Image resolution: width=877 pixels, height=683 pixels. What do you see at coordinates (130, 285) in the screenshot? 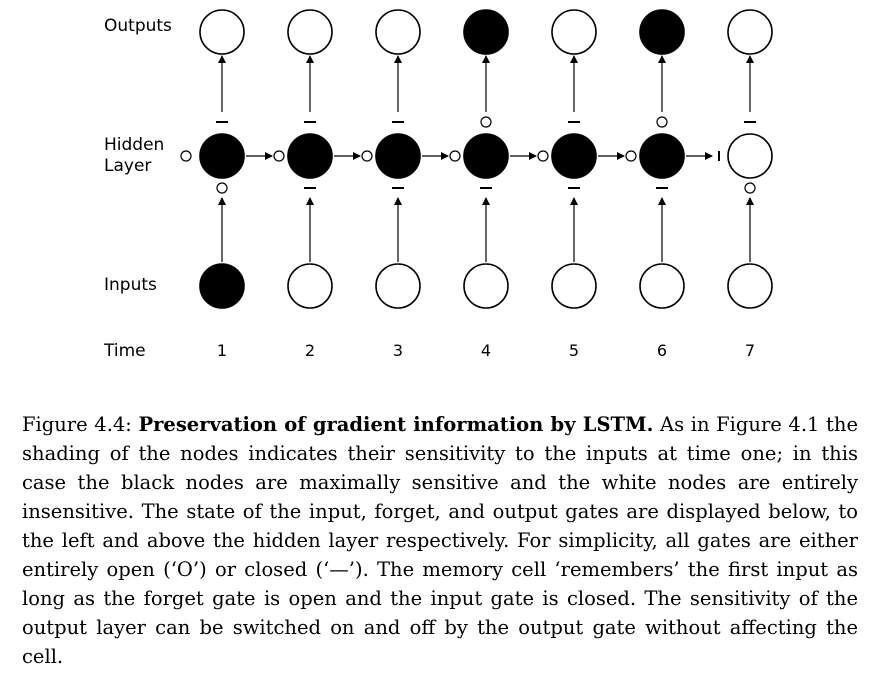
I see `inputs-row-label: Inputs` at bounding box center [130, 285].